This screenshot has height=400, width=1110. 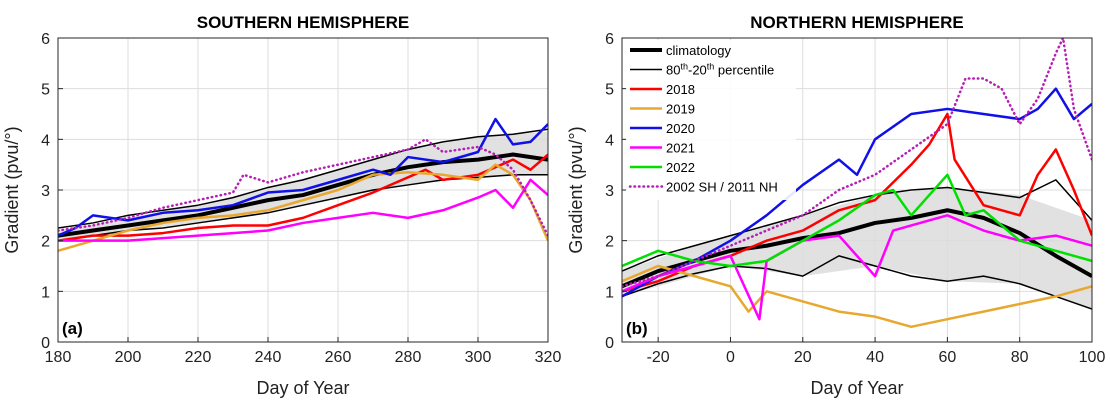 What do you see at coordinates (680, 89) in the screenshot?
I see `legend-label: 2018` at bounding box center [680, 89].